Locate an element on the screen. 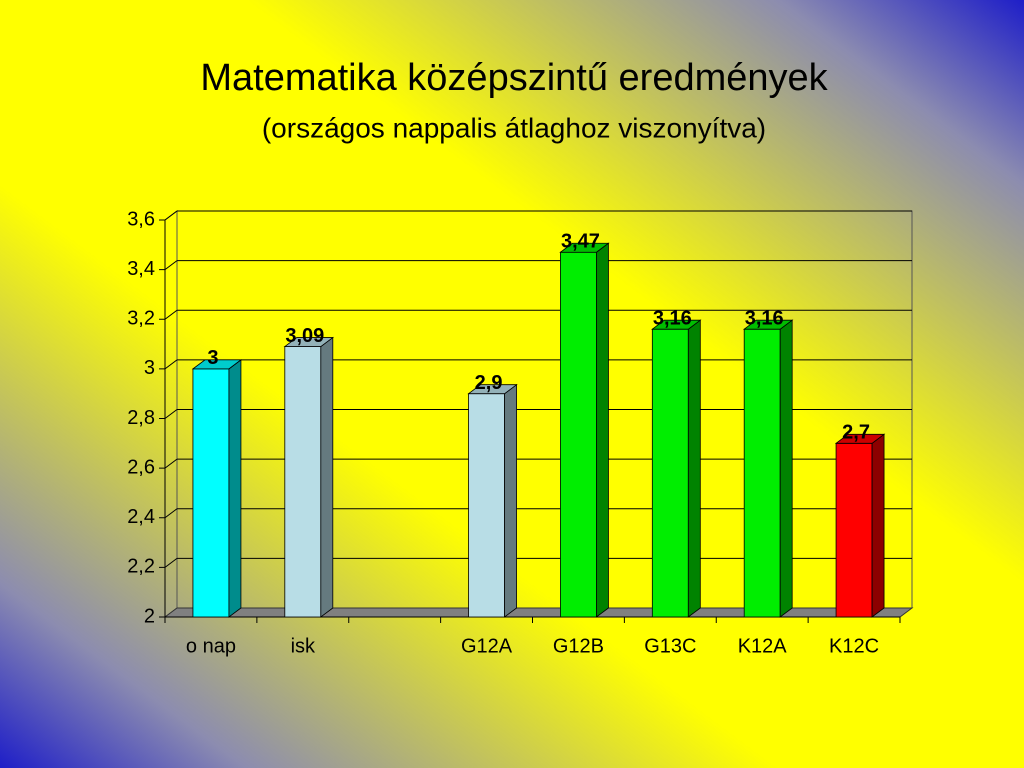 This screenshot has height=768, width=1024. value-label: 3,47 is located at coordinates (580, 242).